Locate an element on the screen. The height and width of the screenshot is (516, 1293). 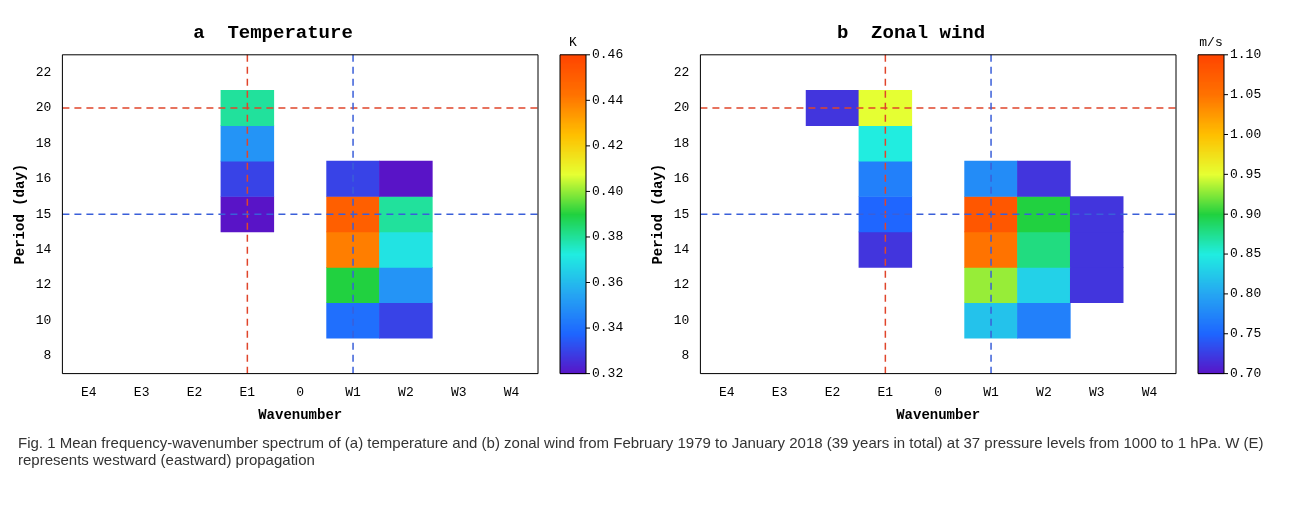
color-bar-label: 0.32 is located at coordinates (608, 374).